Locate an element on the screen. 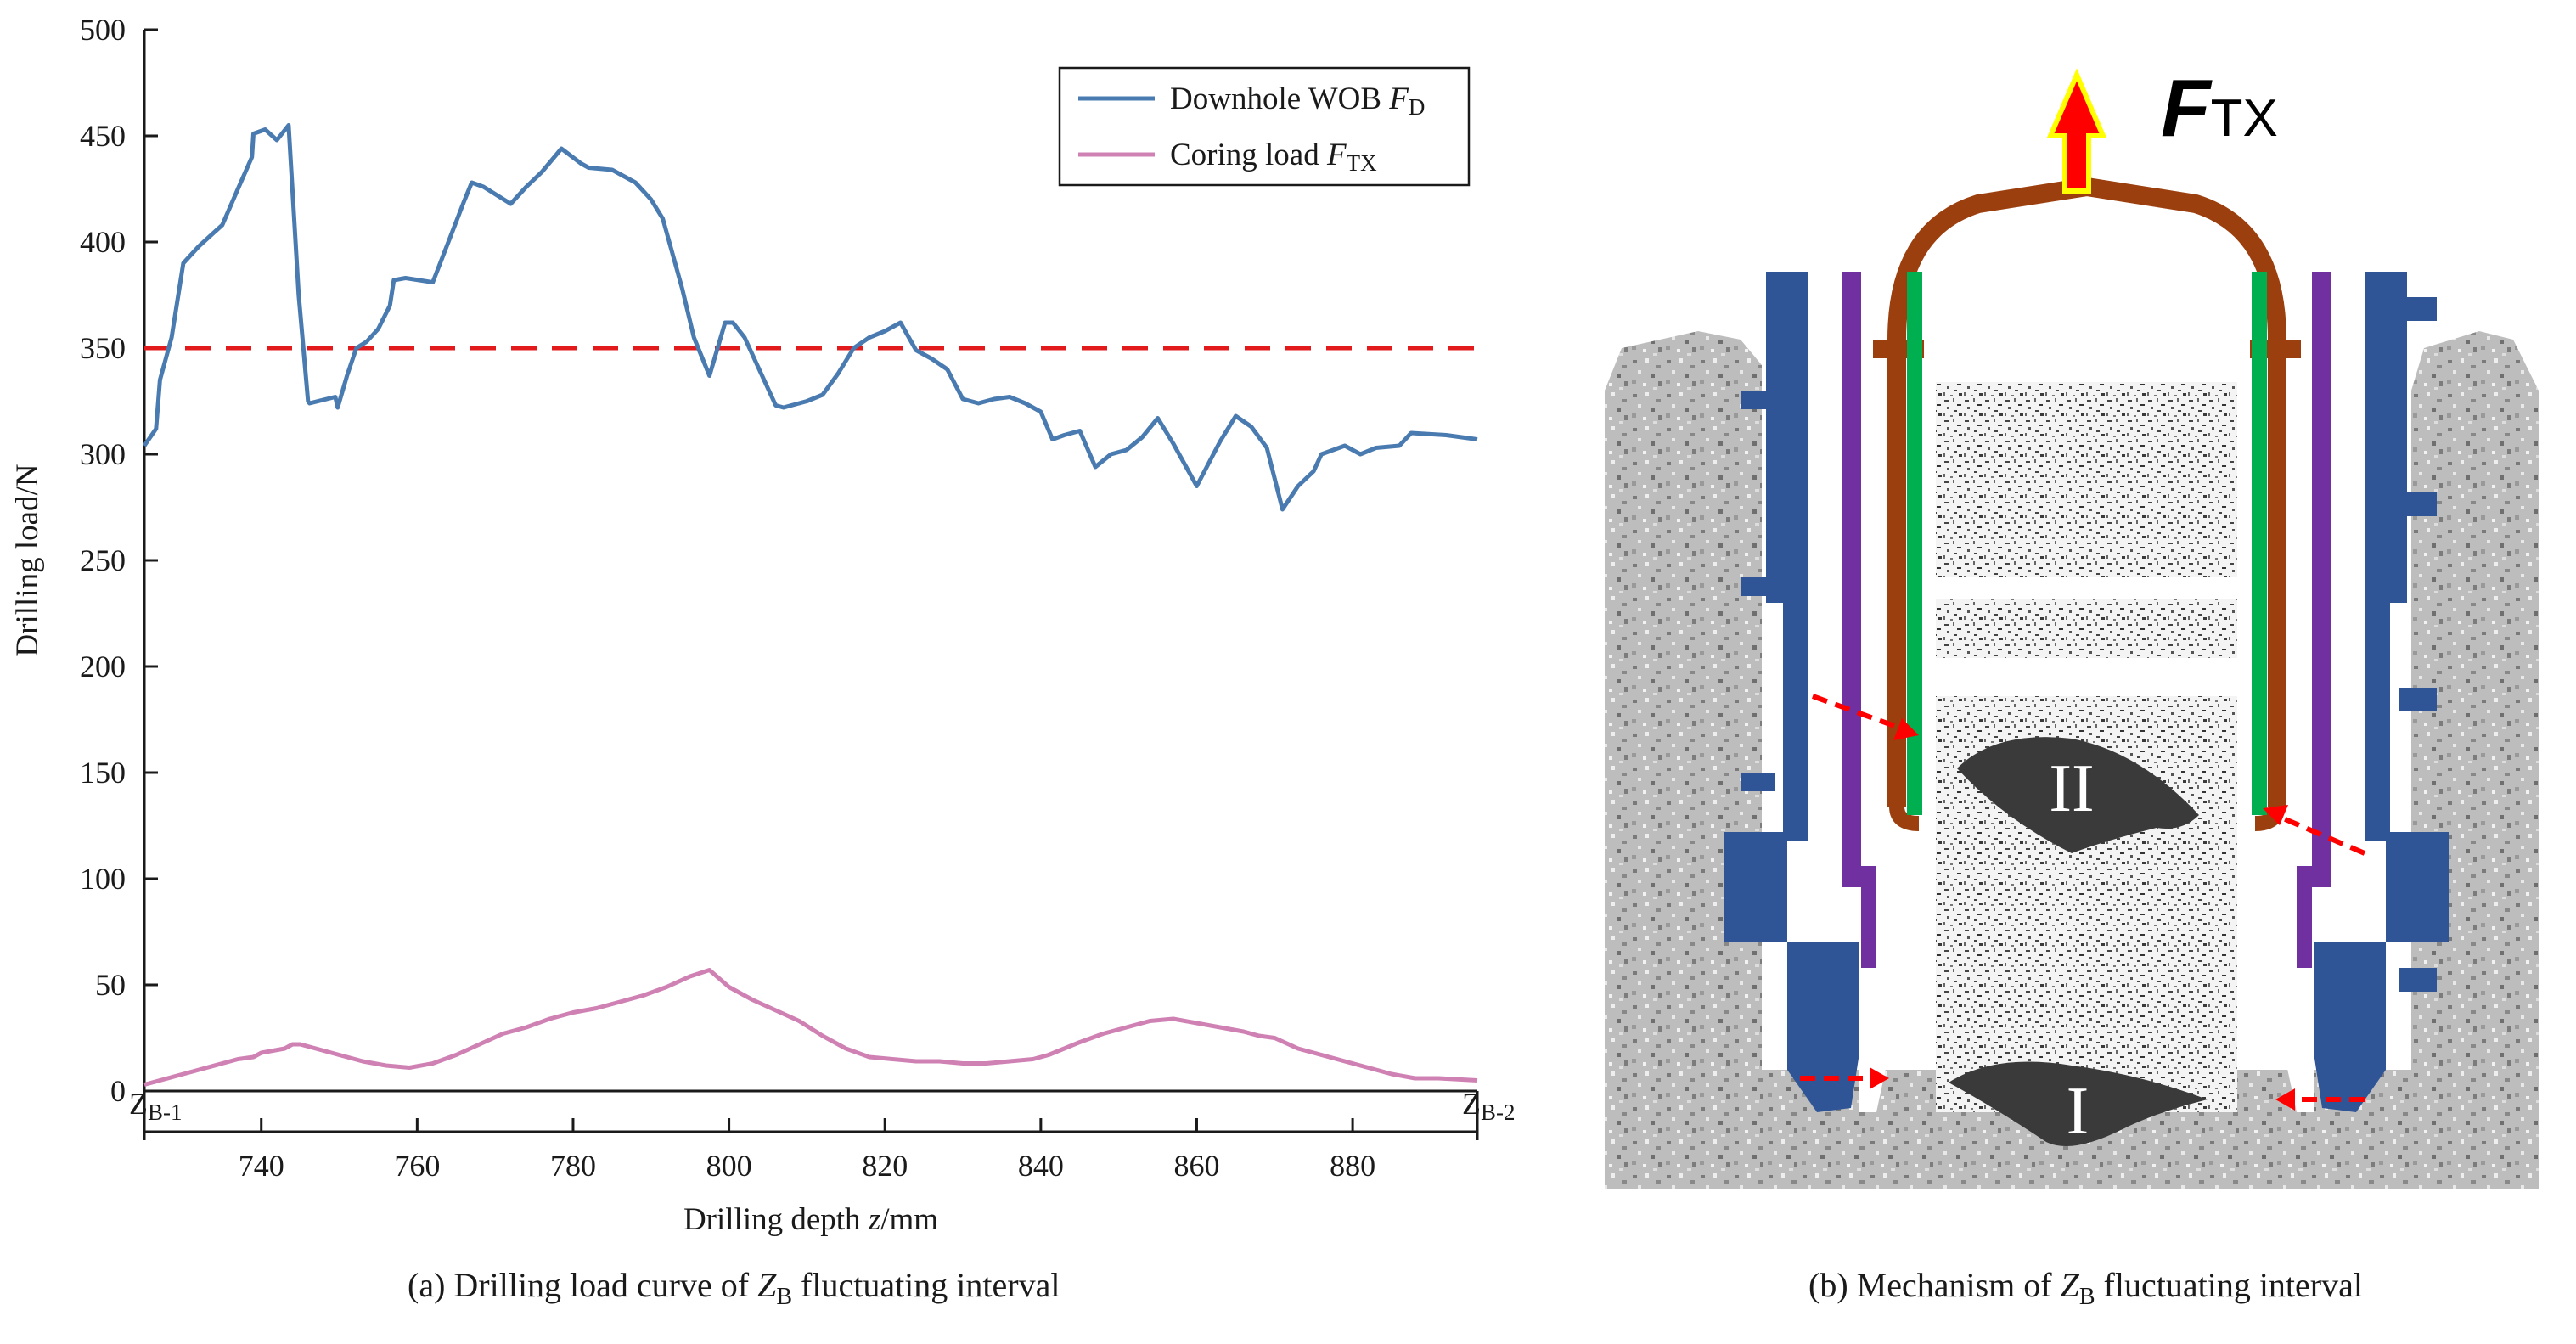  zone-start-label: ZB-1 is located at coordinates (156, 1106).